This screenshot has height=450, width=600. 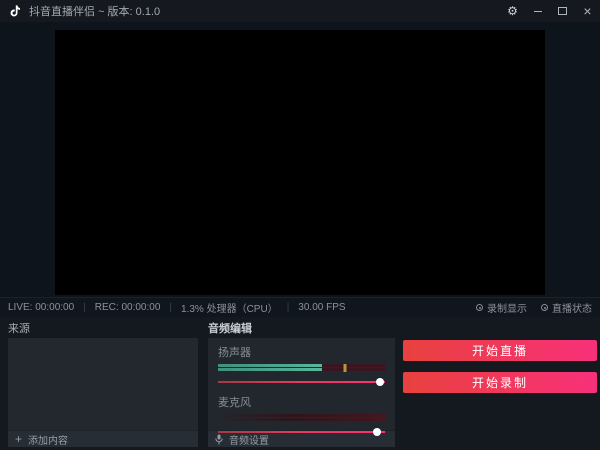 What do you see at coordinates (230, 328) in the screenshot?
I see `audio-panel-title: 音频编辑` at bounding box center [230, 328].